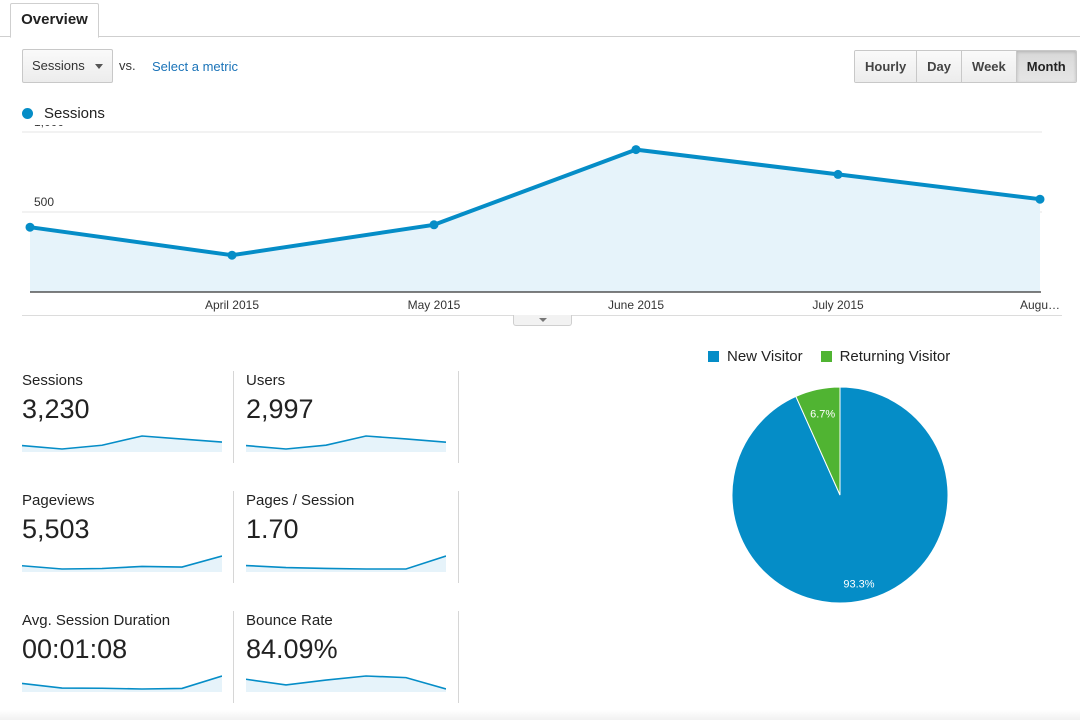  What do you see at coordinates (289, 620) in the screenshot?
I see `metric-label: Bounce Rate` at bounding box center [289, 620].